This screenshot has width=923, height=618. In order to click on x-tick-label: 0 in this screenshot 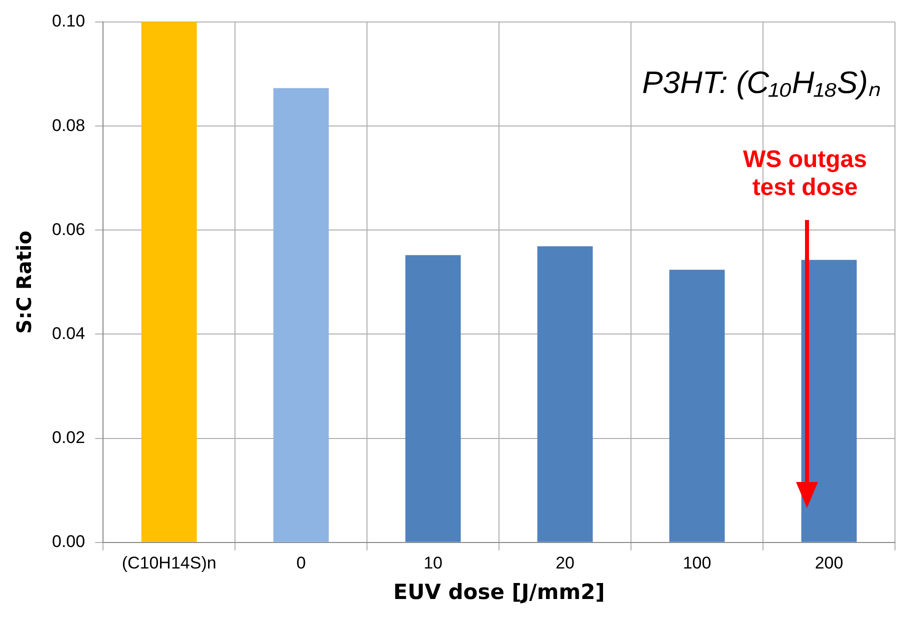, I will do `click(301, 562)`.